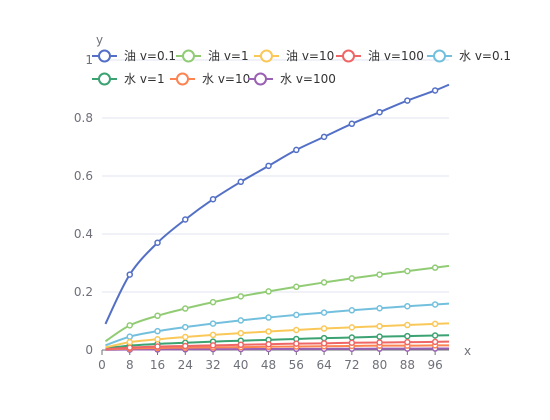 Image resolution: width=550 pixels, height=420 pixels. Describe the element at coordinates (351, 365) in the screenshot. I see `x-tick-label: 72` at that location.